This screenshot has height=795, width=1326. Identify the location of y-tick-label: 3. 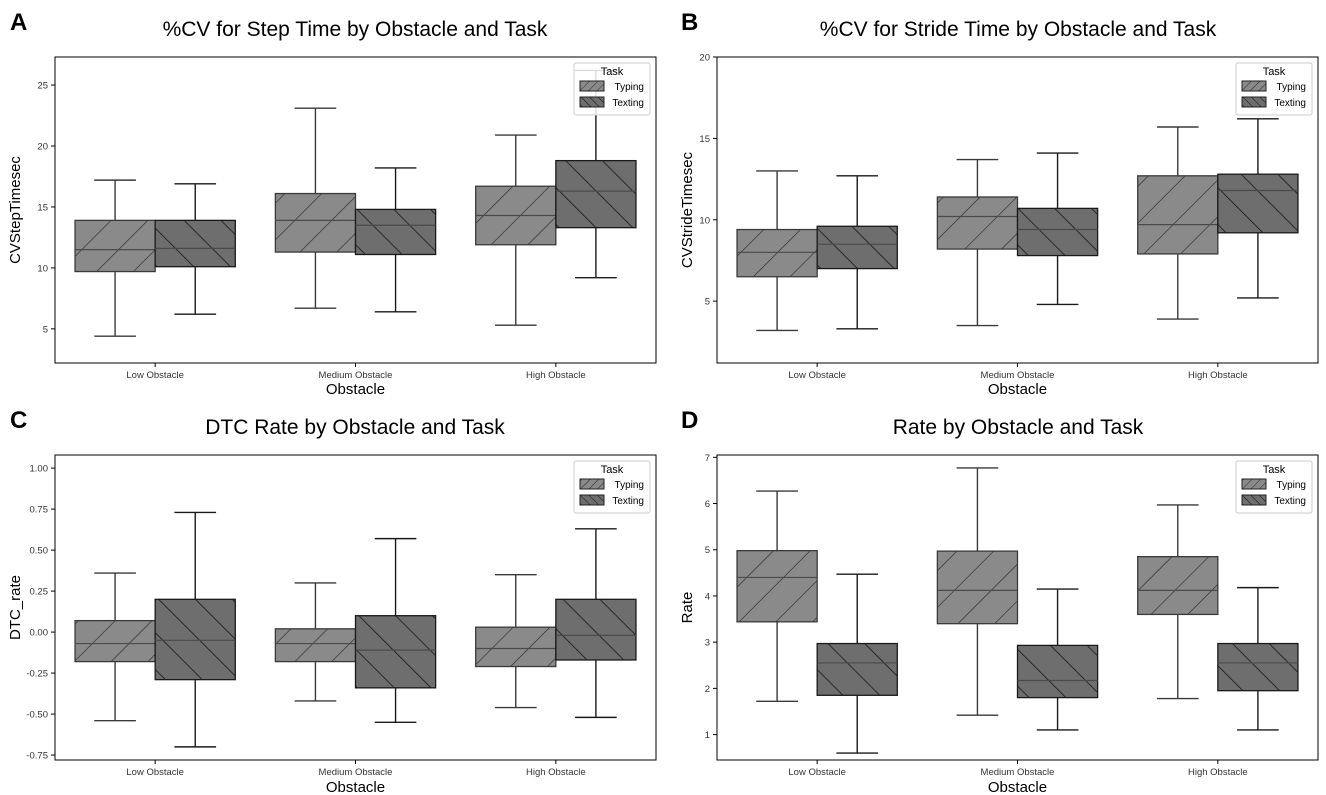
(707, 643).